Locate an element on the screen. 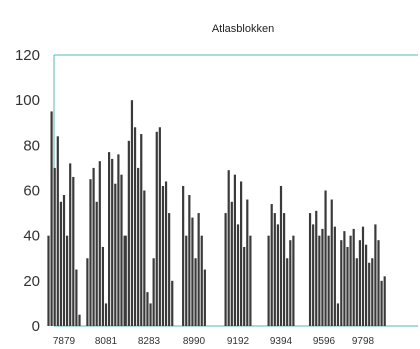  y-tick-label: 80 is located at coordinates (31, 145).